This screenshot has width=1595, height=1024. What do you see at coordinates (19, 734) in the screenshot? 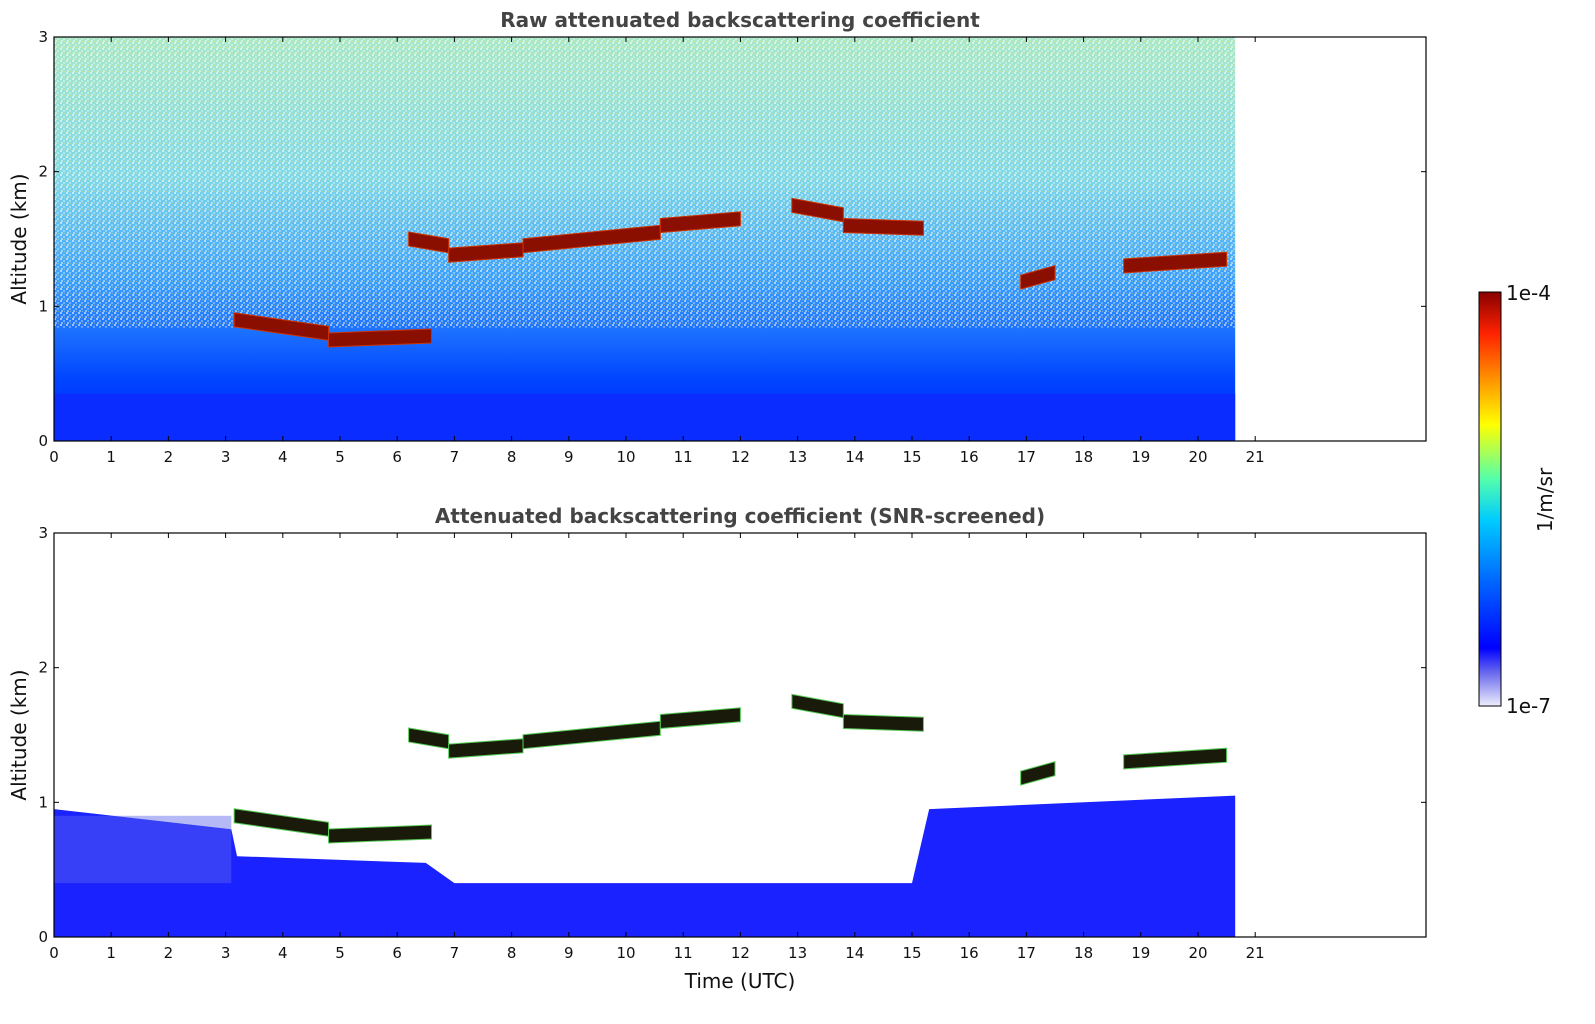
I see `snr-y-axis-label: Altitude (km)` at bounding box center [19, 734].